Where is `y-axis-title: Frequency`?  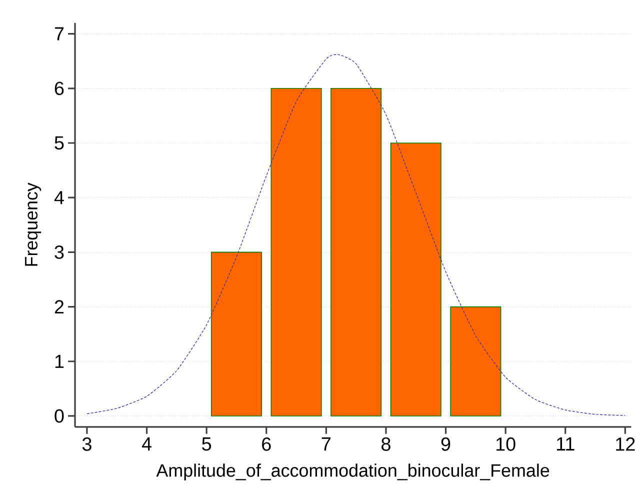
y-axis-title: Frequency is located at coordinates (33, 224).